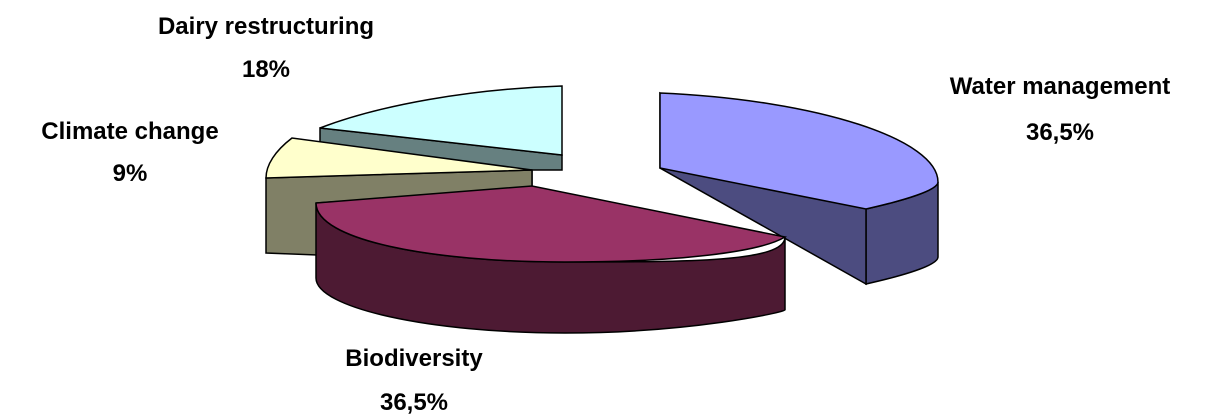 Image resolution: width=1219 pixels, height=417 pixels. Describe the element at coordinates (1060, 132) in the screenshot. I see `label-water-management-value: 36,5%` at that location.